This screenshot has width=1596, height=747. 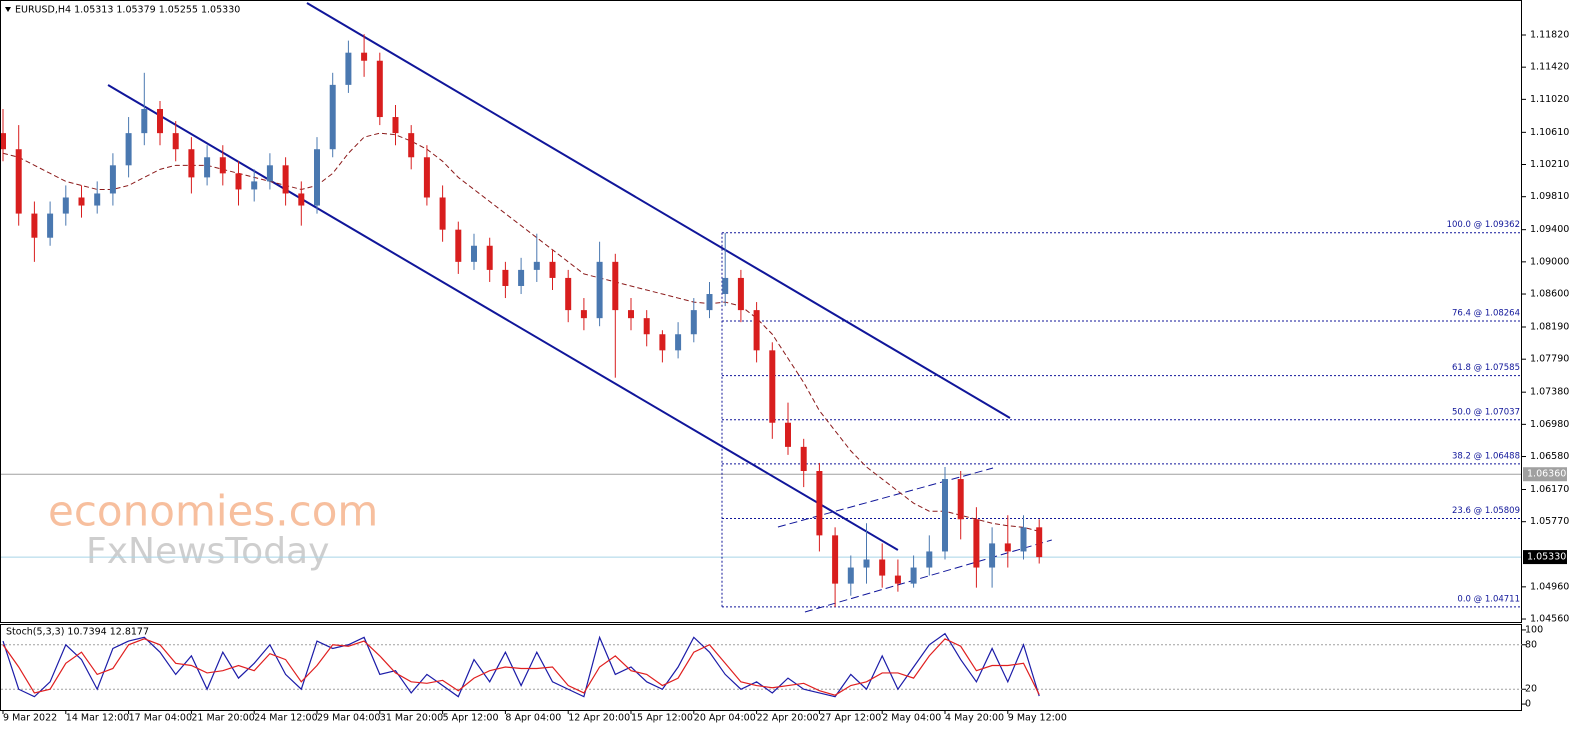 I want to click on y-tick-label: 1.06580, so click(x=1549, y=456).